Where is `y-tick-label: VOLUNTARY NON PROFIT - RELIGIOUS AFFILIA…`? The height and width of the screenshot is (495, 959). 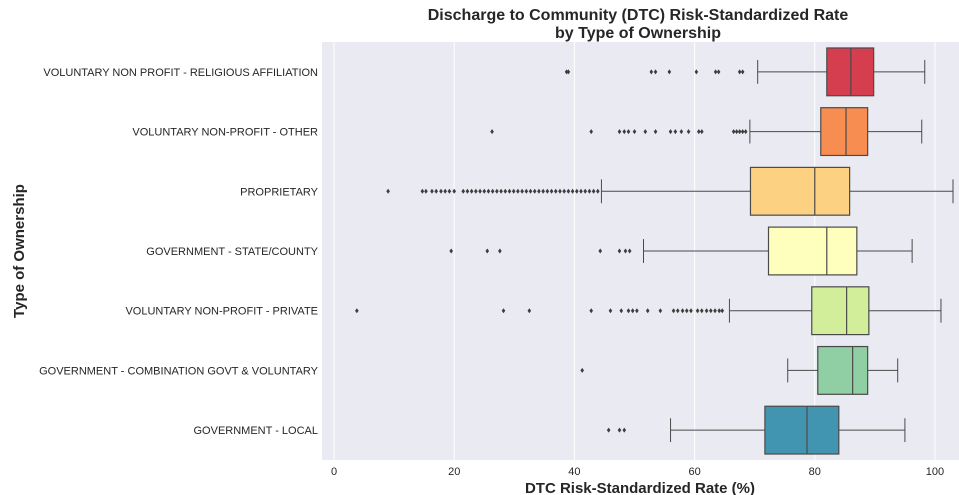 y-tick-label: VOLUNTARY NON PROFIT - RELIGIOUS AFFILIA… is located at coordinates (180, 73).